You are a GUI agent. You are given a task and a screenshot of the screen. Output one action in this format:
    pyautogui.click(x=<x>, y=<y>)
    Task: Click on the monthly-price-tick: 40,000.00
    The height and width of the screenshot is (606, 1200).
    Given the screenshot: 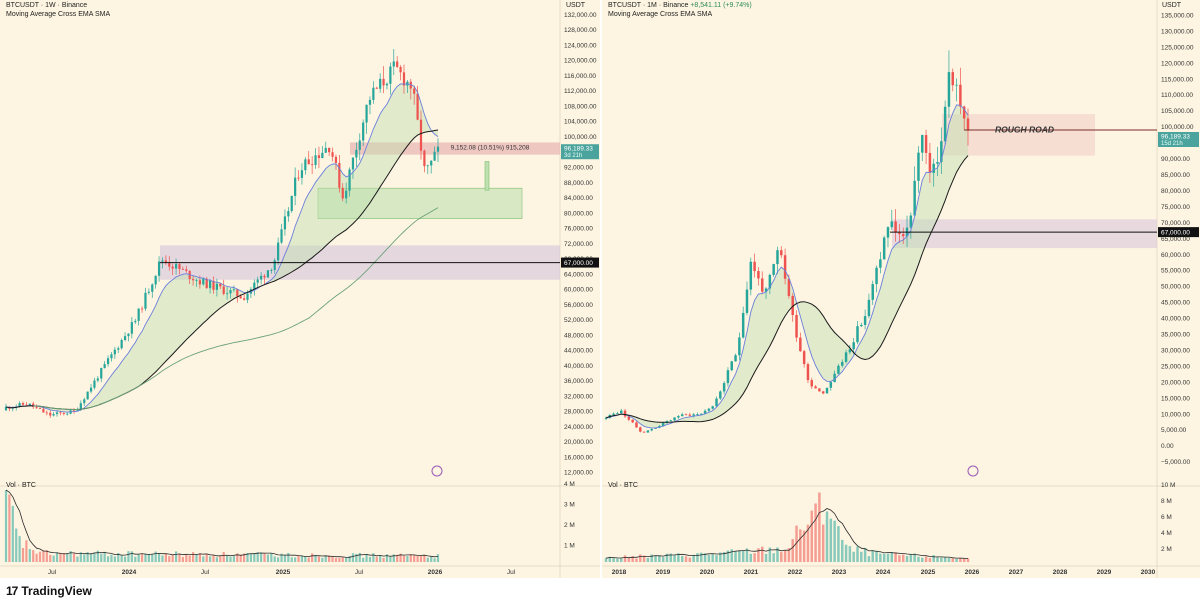 What is the action you would take?
    pyautogui.click(x=1175, y=319)
    